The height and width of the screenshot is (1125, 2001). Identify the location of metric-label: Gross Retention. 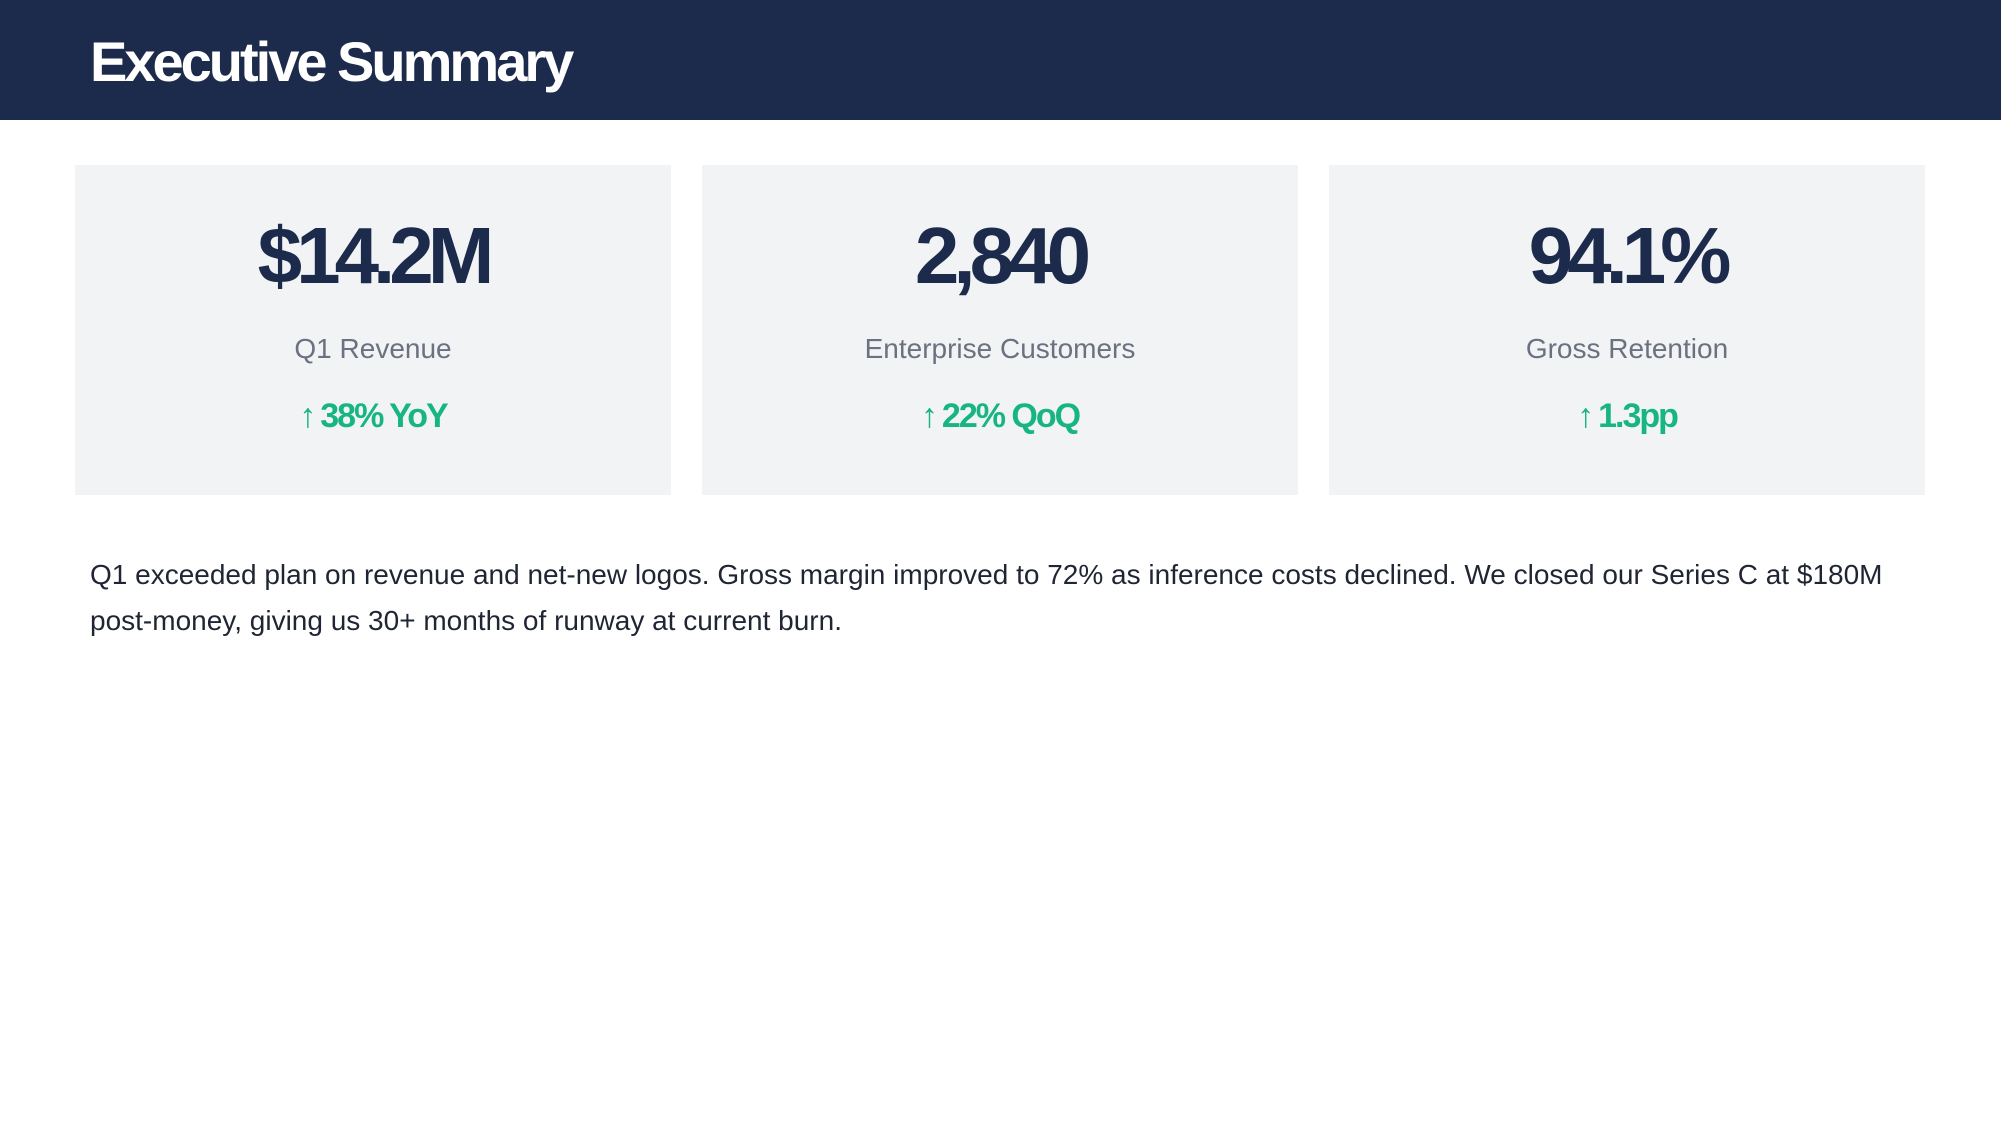
(1627, 348).